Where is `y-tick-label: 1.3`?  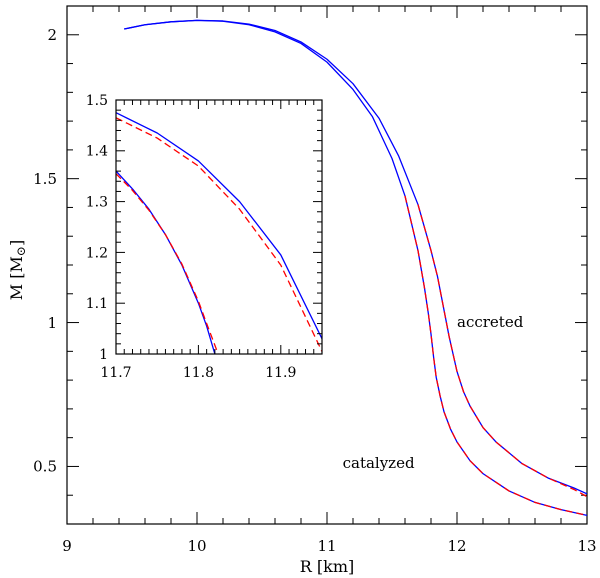
y-tick-label: 1.3 is located at coordinates (97, 203).